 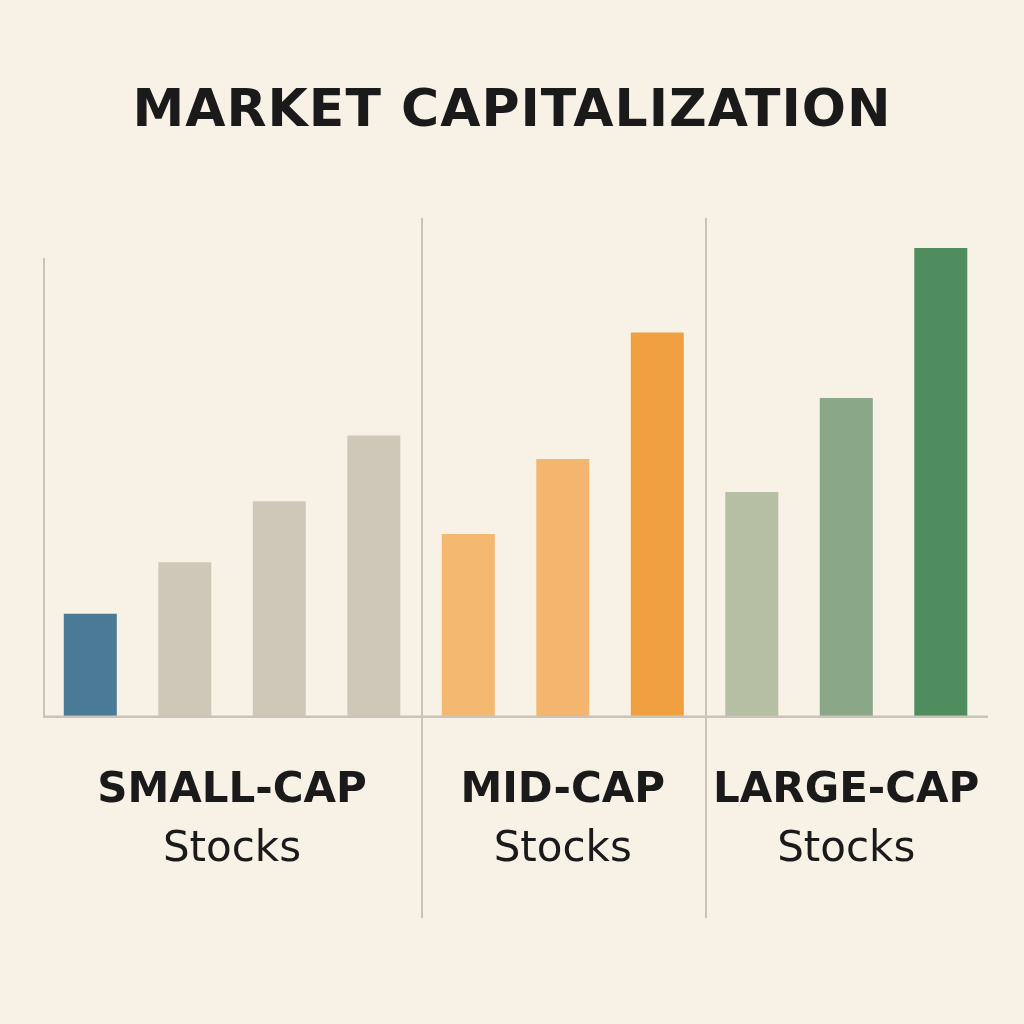 What do you see at coordinates (232, 787) in the screenshot?
I see `text: SMALL-CAP` at bounding box center [232, 787].